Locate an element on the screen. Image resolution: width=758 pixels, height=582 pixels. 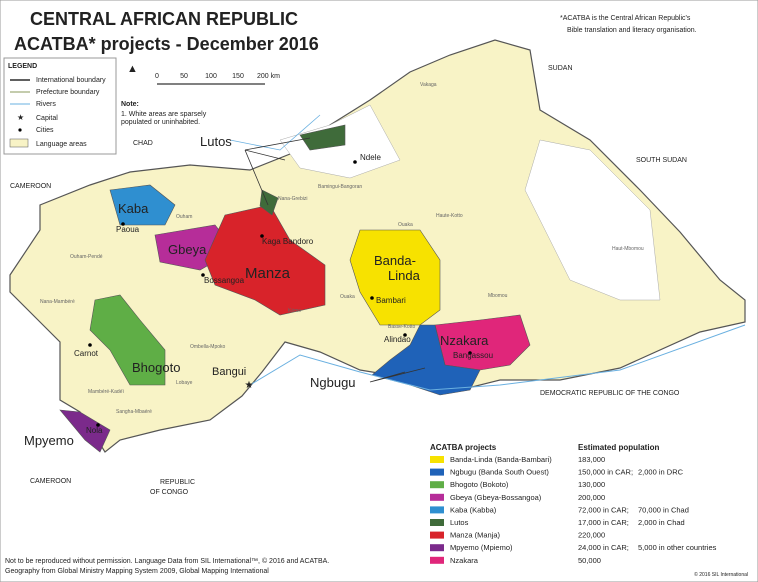
row-population: 2,000 in Chad is located at coordinates (661, 522).